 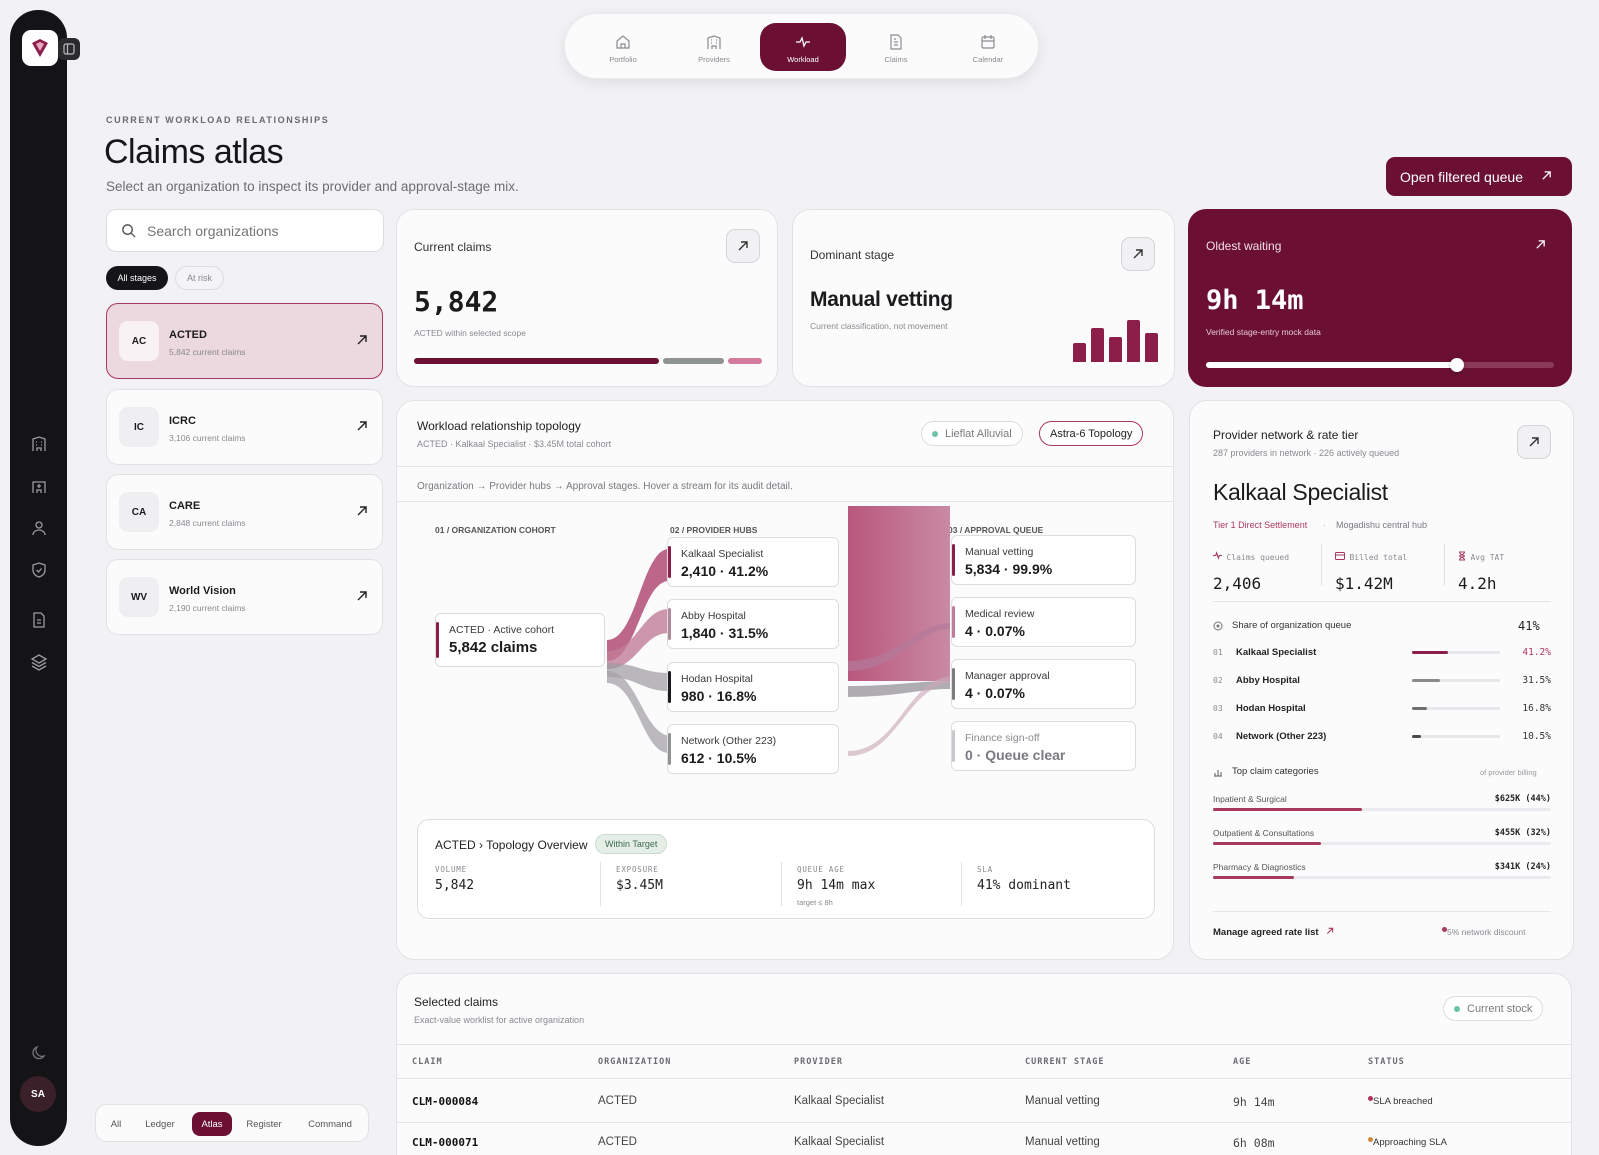 What do you see at coordinates (881, 299) in the screenshot?
I see `kpi-value: Manual vetting` at bounding box center [881, 299].